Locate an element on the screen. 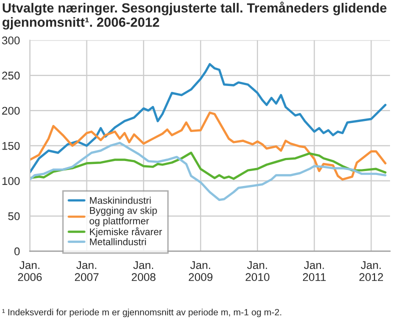 The width and height of the screenshot is (398, 322). x-tick-label: Jan. 2008 is located at coordinates (144, 271).